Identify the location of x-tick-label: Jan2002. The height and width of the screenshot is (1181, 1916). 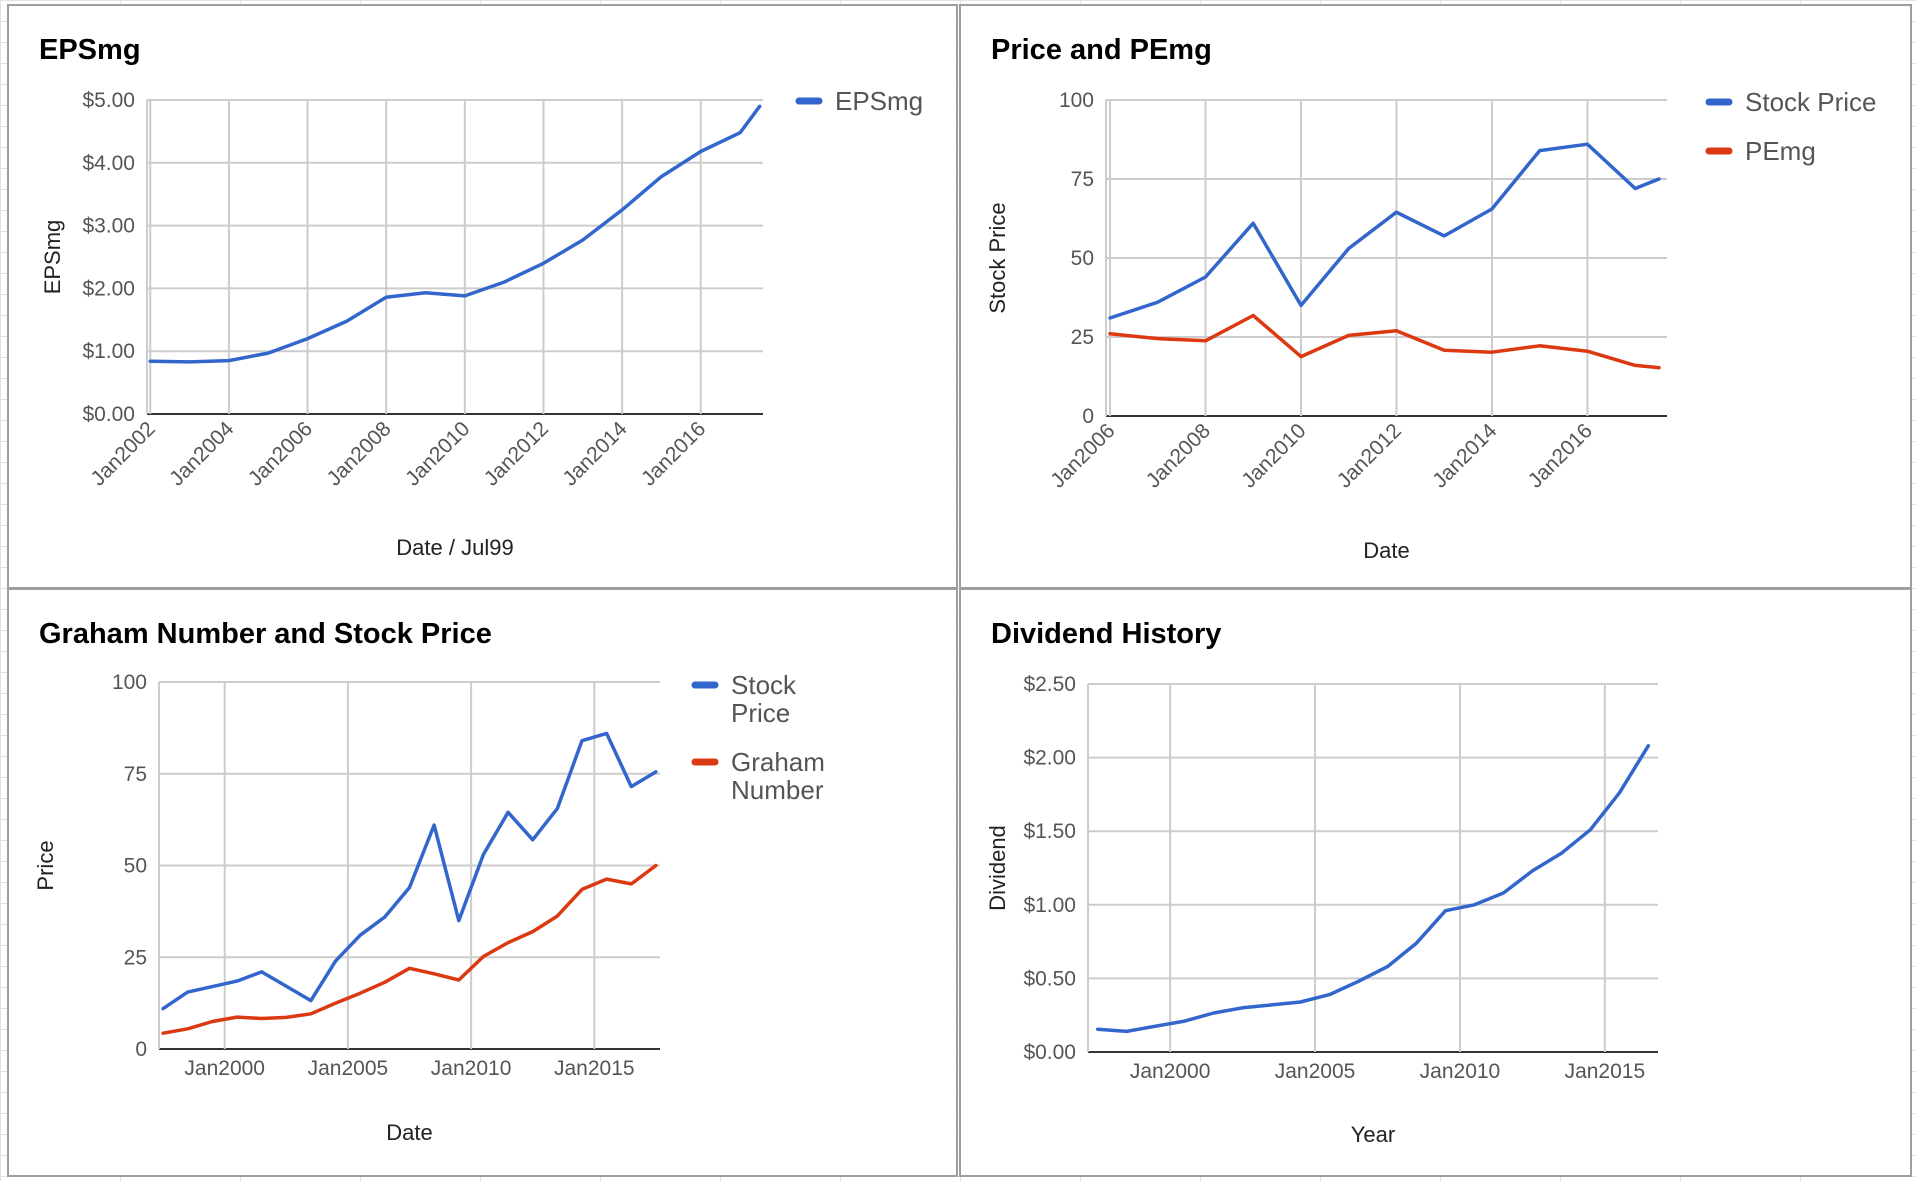
(123, 453).